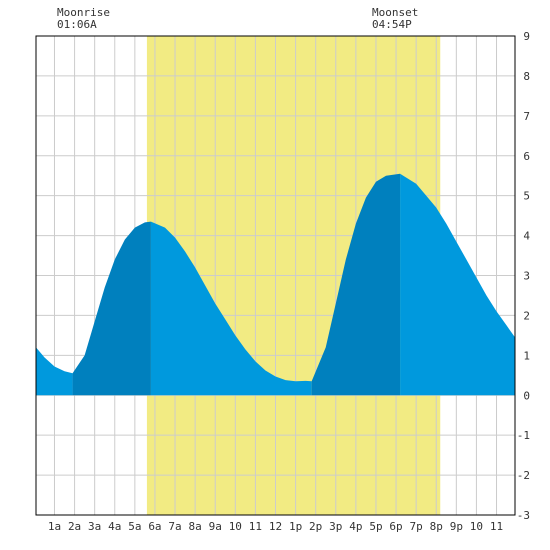  Describe the element at coordinates (523, 475) in the screenshot. I see `y-tick-label: -2` at that location.